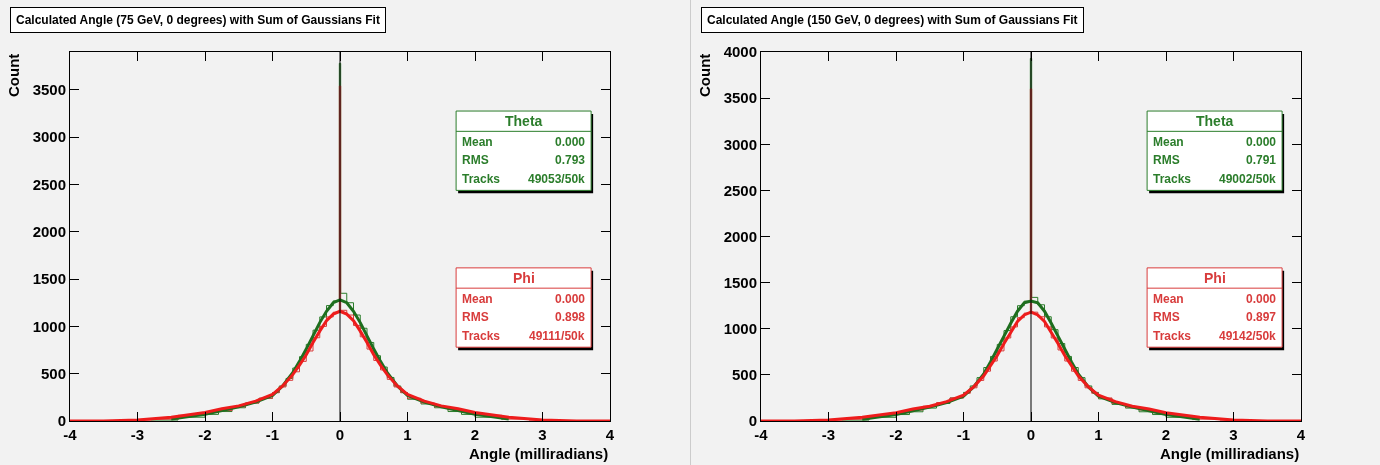 The width and height of the screenshot is (1380, 465). I want to click on text: Tracks 49053/50k, so click(523, 179).